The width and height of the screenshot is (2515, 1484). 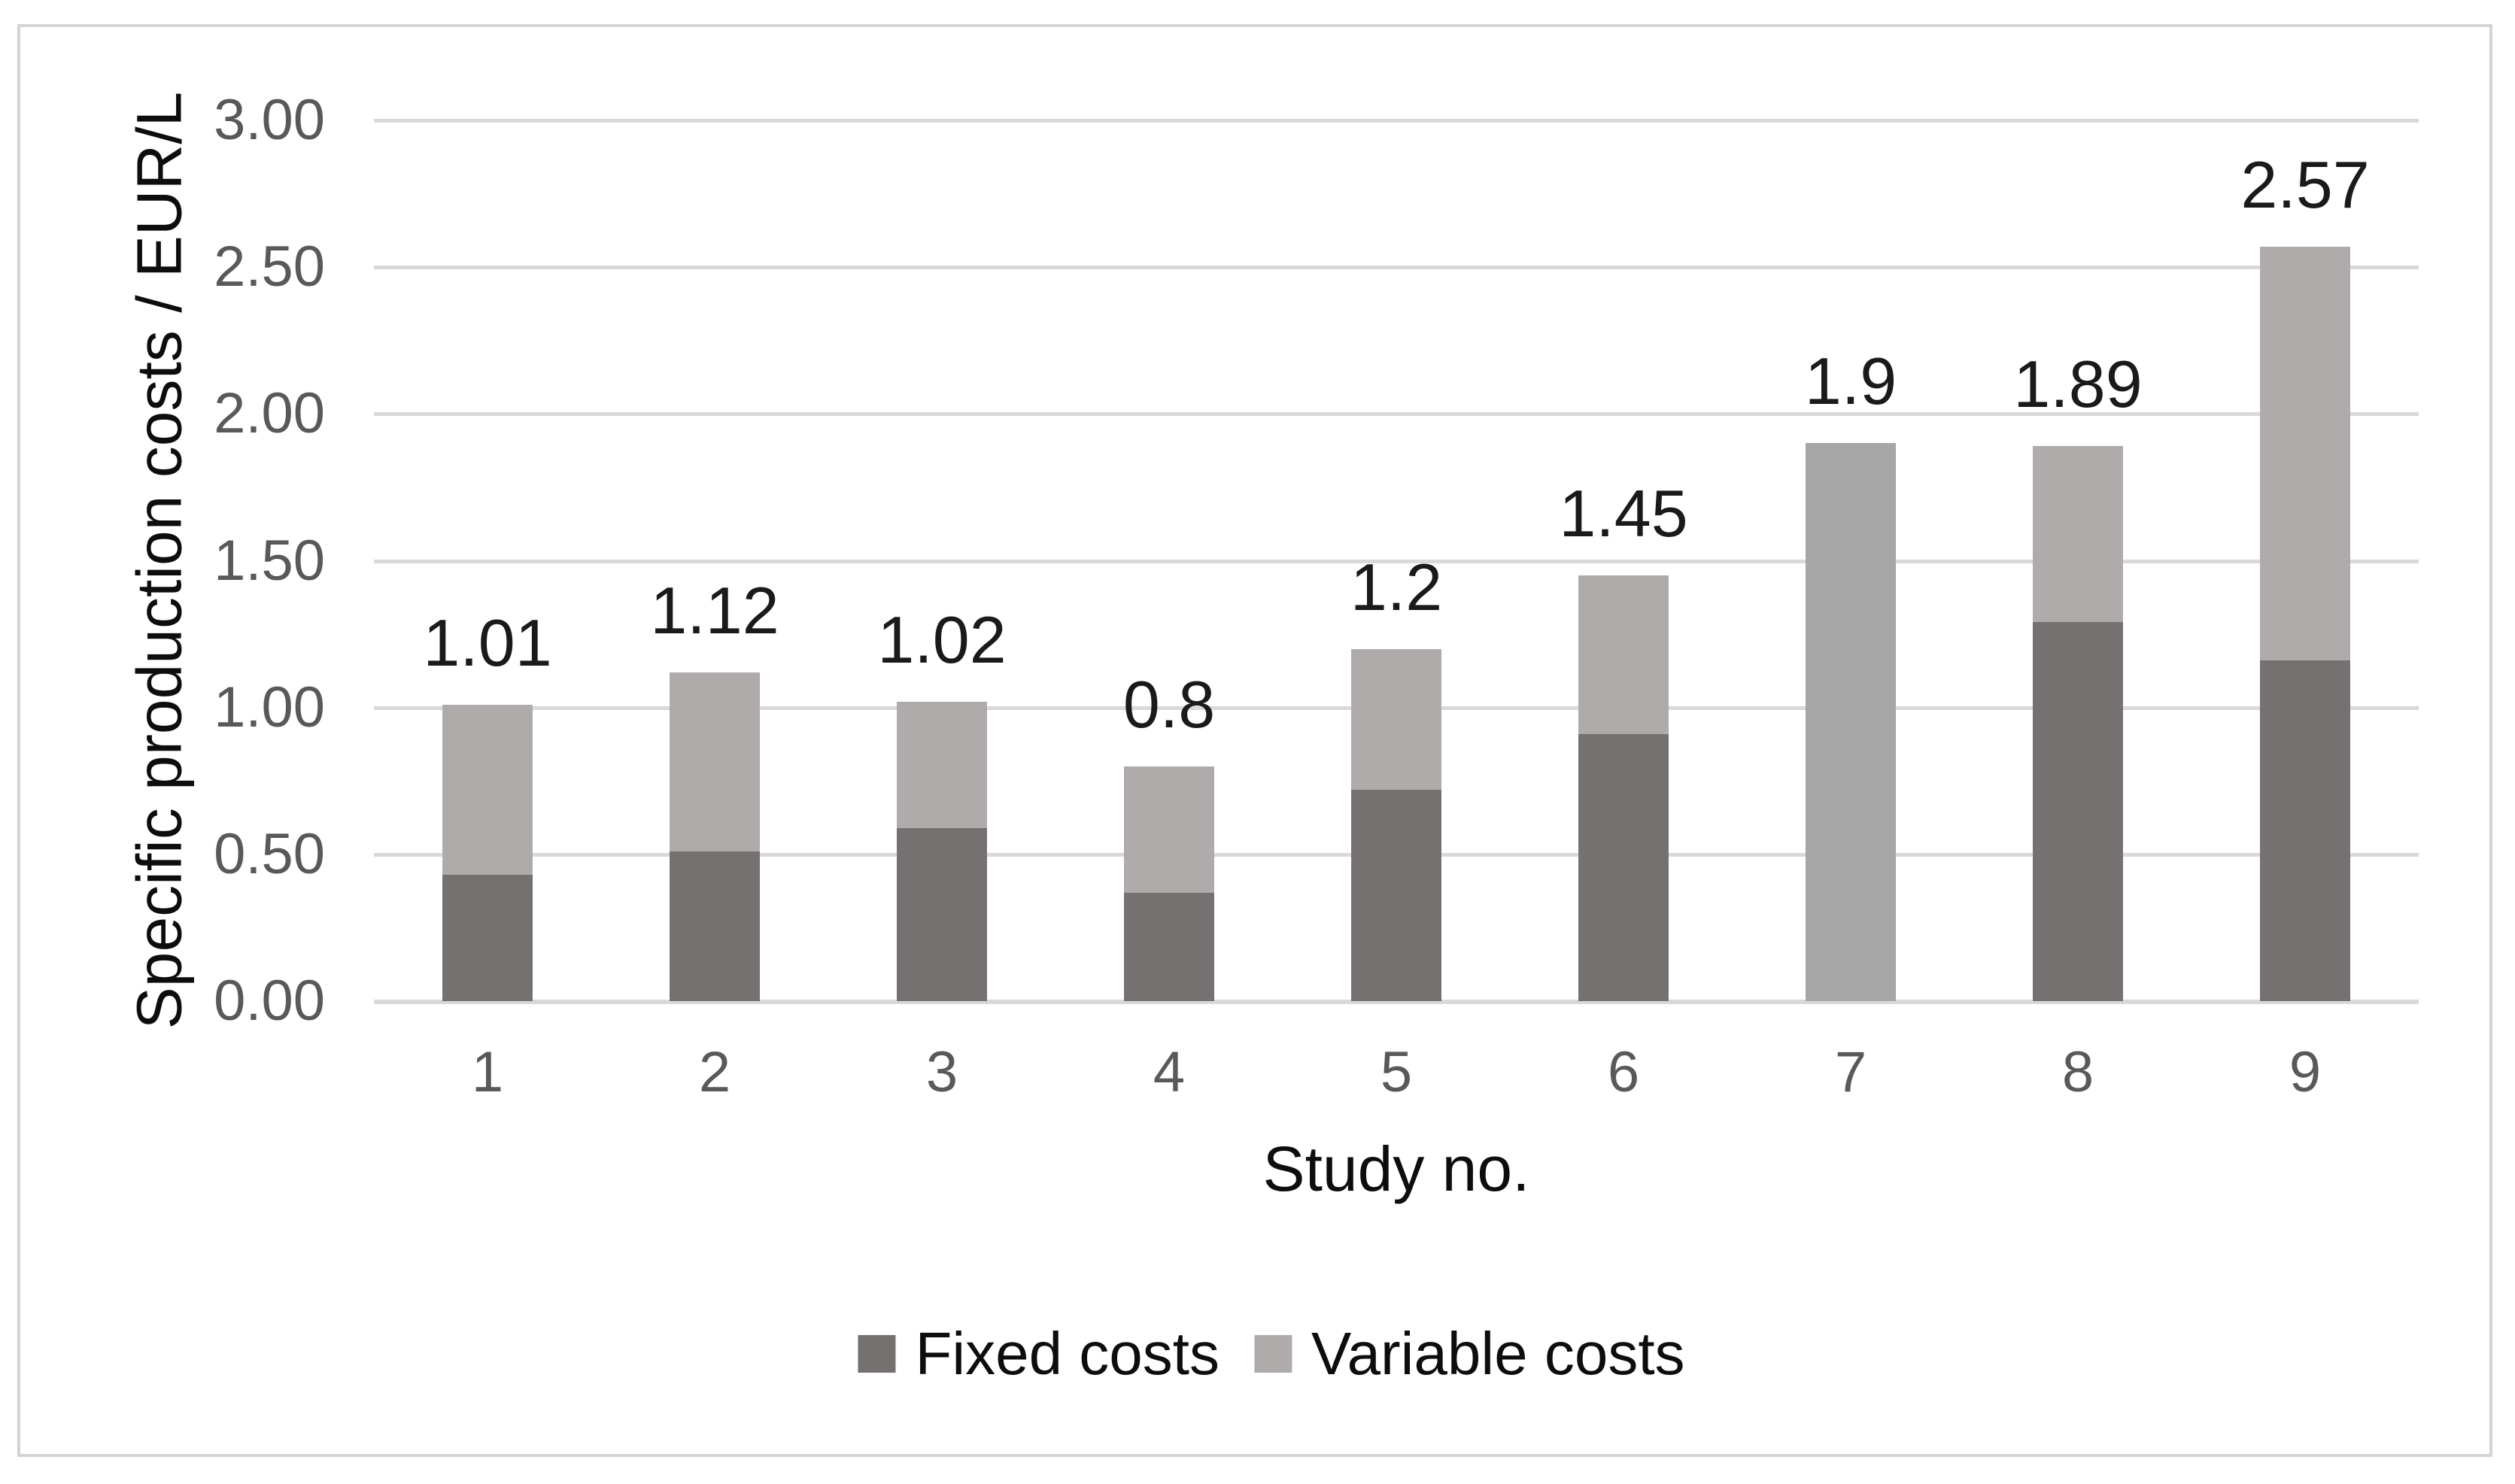 What do you see at coordinates (715, 761) in the screenshot?
I see `bar-2-variable-costs-segment` at bounding box center [715, 761].